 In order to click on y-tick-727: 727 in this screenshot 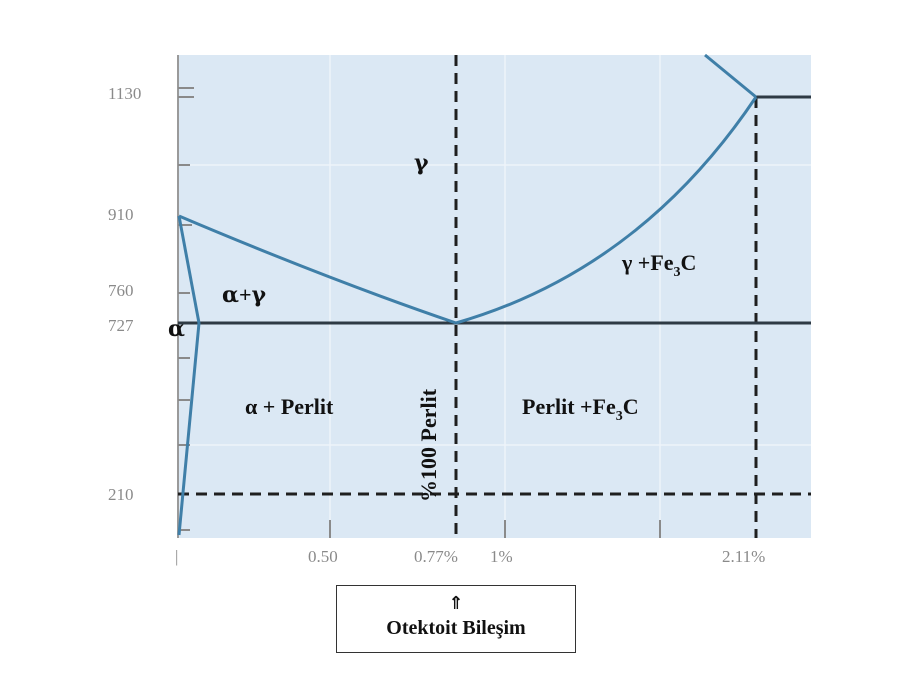, I will do `click(121, 325)`.